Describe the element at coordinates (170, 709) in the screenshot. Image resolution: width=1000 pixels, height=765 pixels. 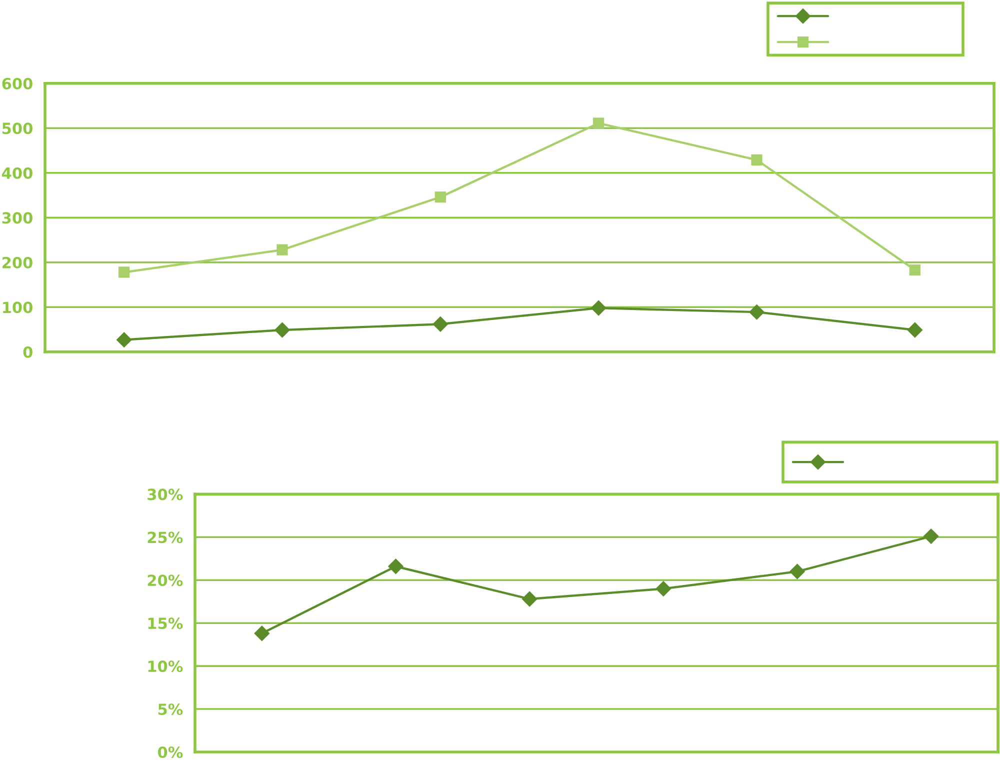
I see `y-tick-label: 5%` at that location.